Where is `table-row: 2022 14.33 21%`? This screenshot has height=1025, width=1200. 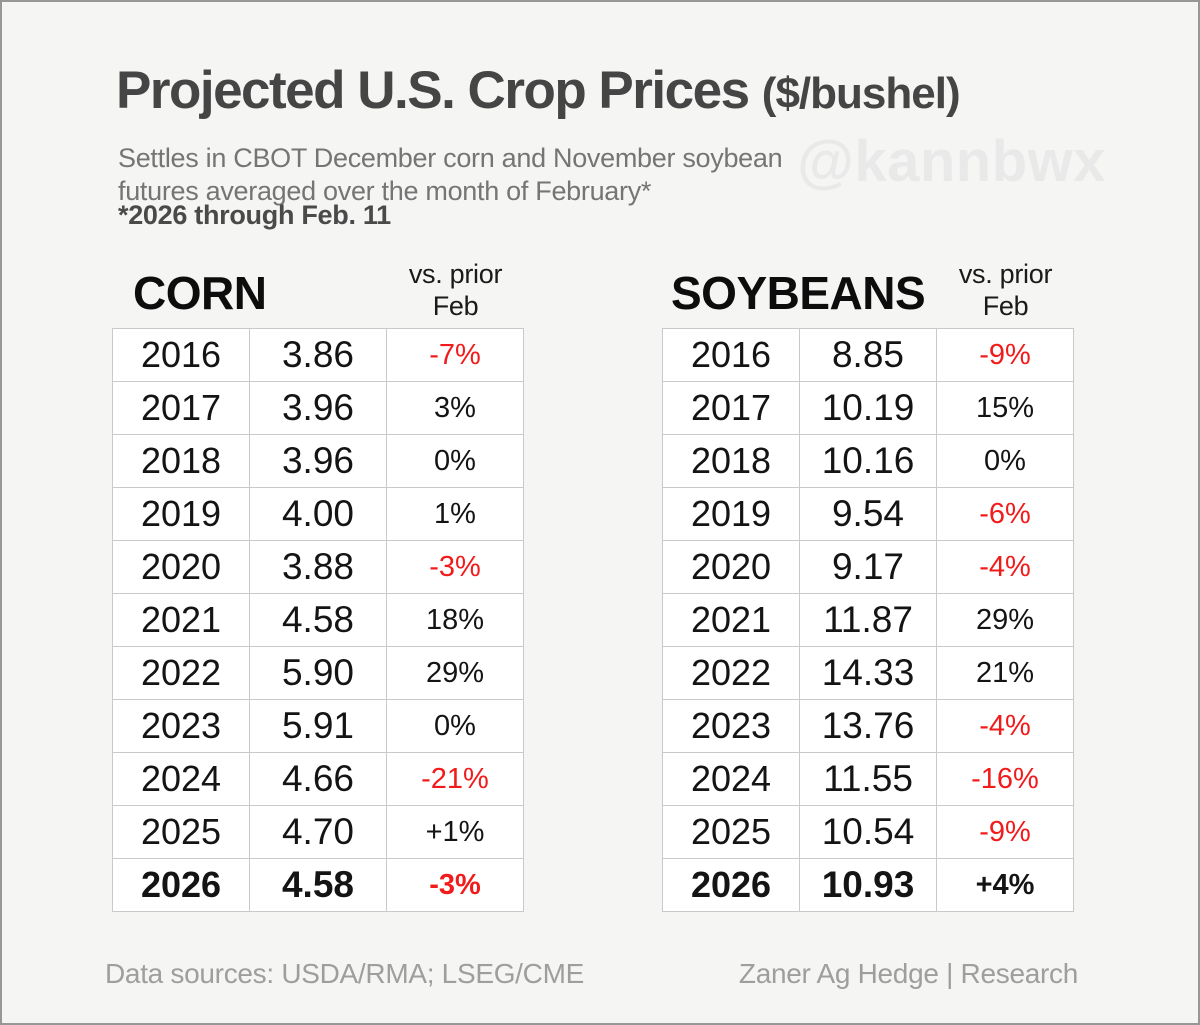 table-row: 2022 14.33 21% is located at coordinates (868, 673).